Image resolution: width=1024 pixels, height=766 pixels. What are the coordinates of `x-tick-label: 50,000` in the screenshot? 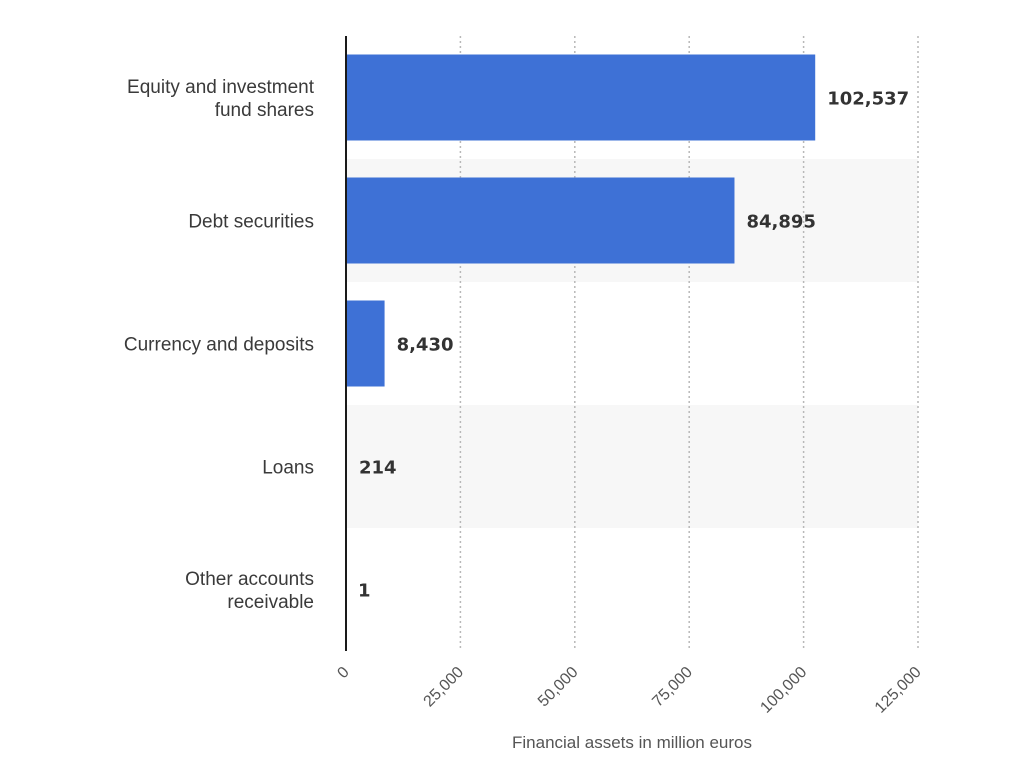 It's located at (558, 687).